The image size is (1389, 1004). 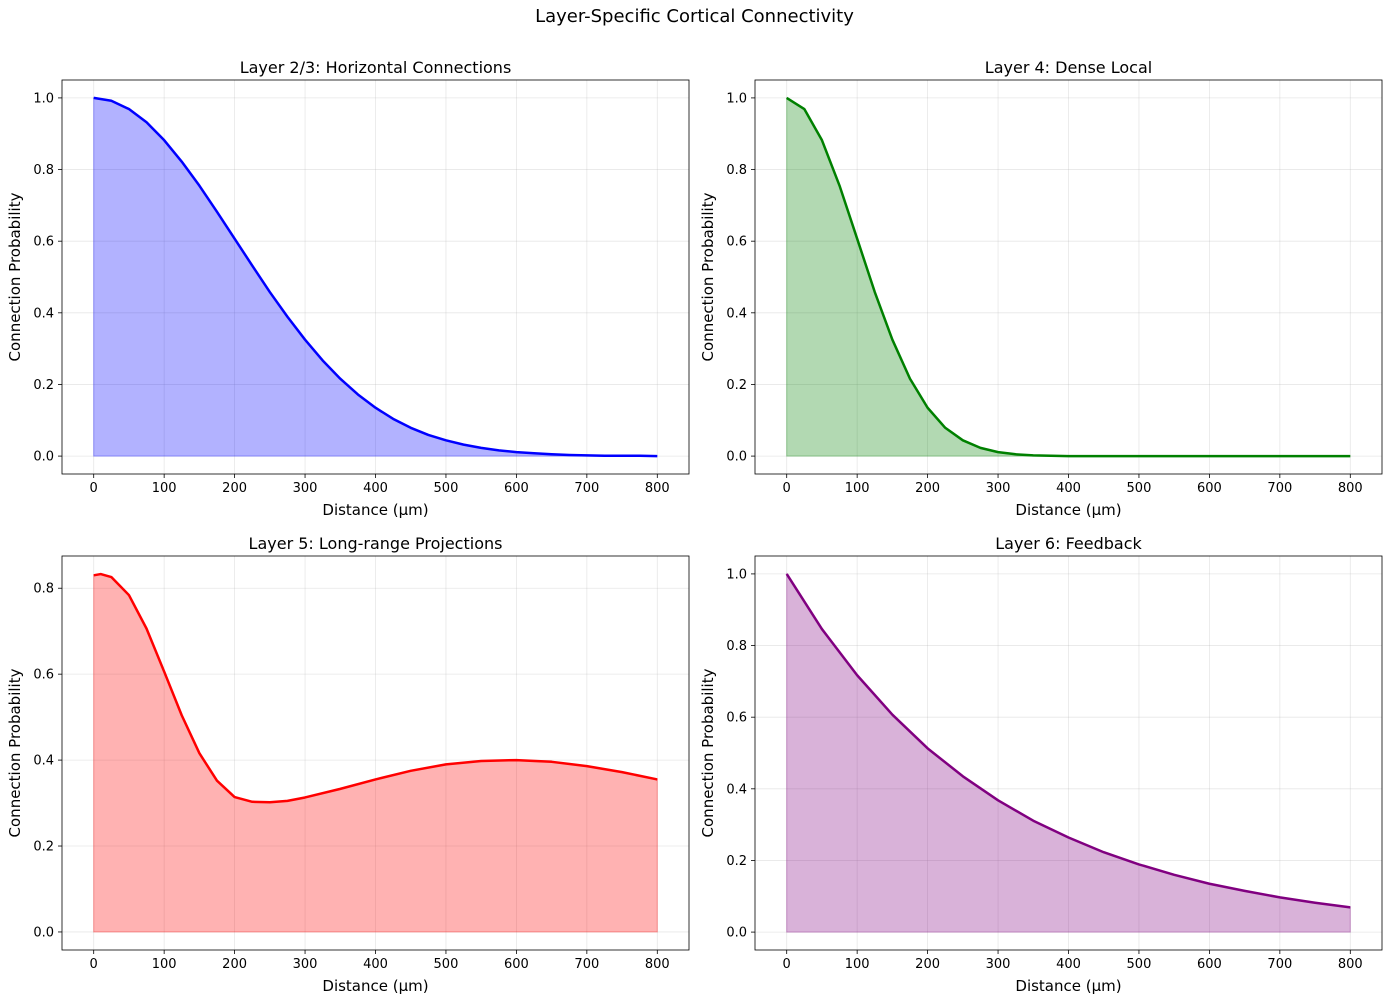 What do you see at coordinates (1068, 543) in the screenshot?
I see `subplot-title: Layer 6: Feedback` at bounding box center [1068, 543].